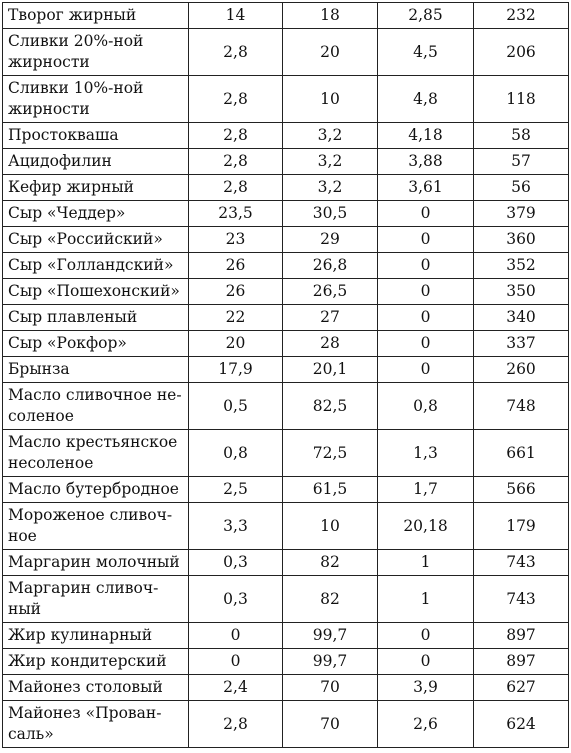 This screenshot has height=753, width=571. Describe the element at coordinates (521, 291) in the screenshot. I see `kcal-cell: 350` at that location.